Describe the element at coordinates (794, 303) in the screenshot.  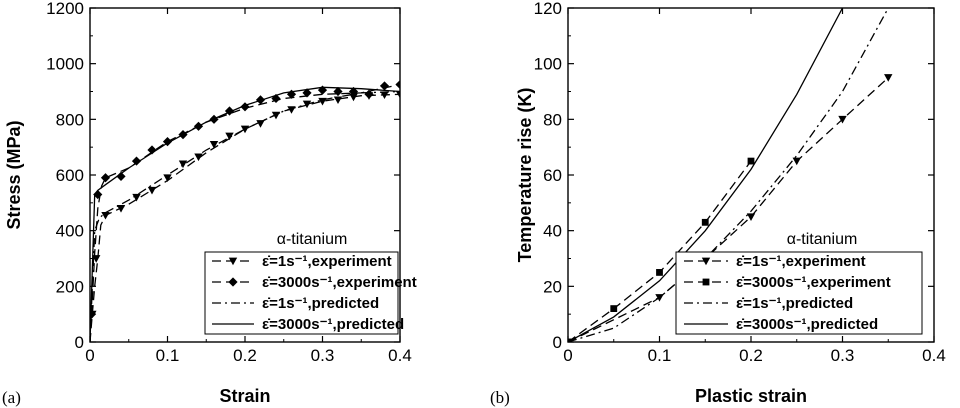
I see `panel-b-legend-label: ε̇=1s⁻¹,predicted` at that location.